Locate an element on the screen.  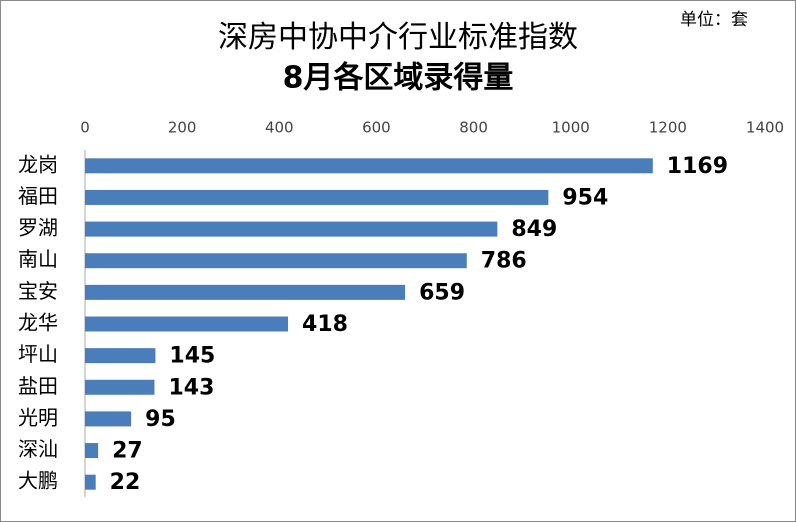
value-label: 418 is located at coordinates (325, 324).